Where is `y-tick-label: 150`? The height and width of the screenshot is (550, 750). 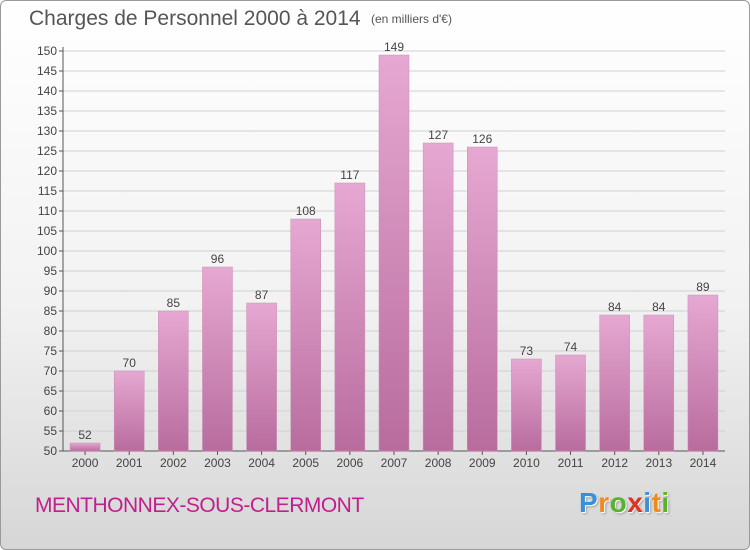 y-tick-label: 150 is located at coordinates (47, 51).